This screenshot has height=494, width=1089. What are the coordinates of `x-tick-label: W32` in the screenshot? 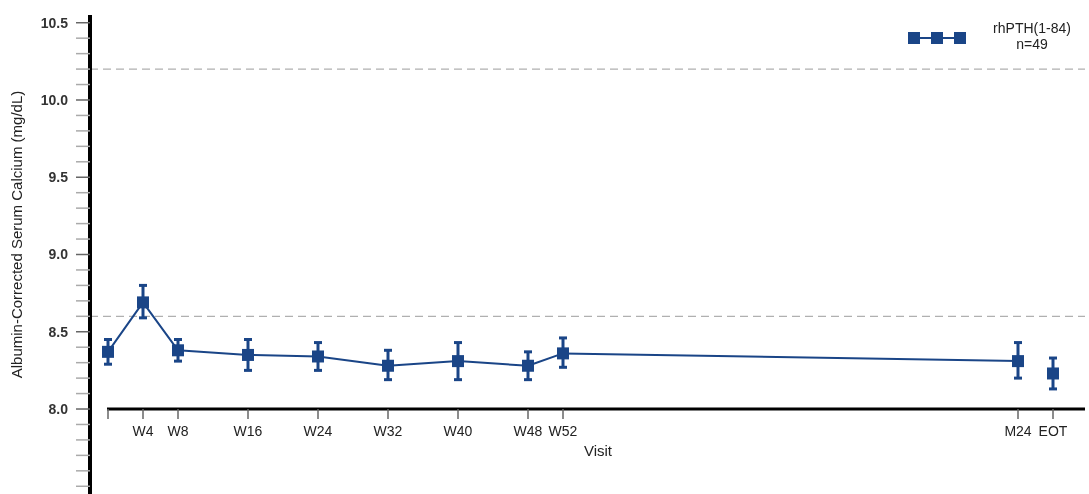 It's located at (388, 431).